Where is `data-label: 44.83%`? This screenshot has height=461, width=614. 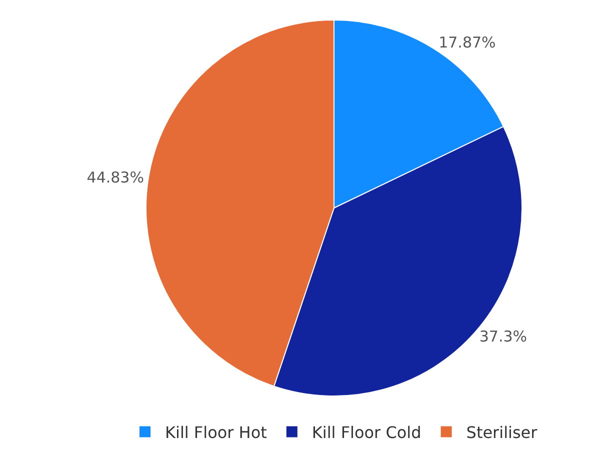
data-label: 44.83% is located at coordinates (115, 177).